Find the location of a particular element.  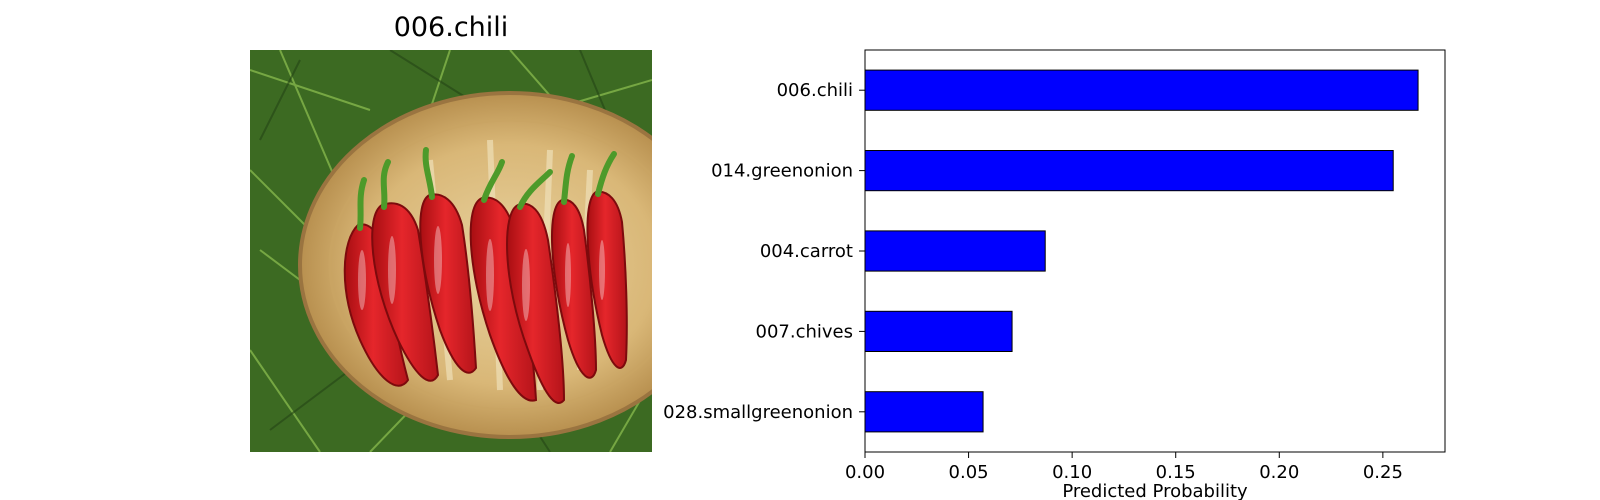

x-tick-label: 0.10 is located at coordinates (1072, 472).